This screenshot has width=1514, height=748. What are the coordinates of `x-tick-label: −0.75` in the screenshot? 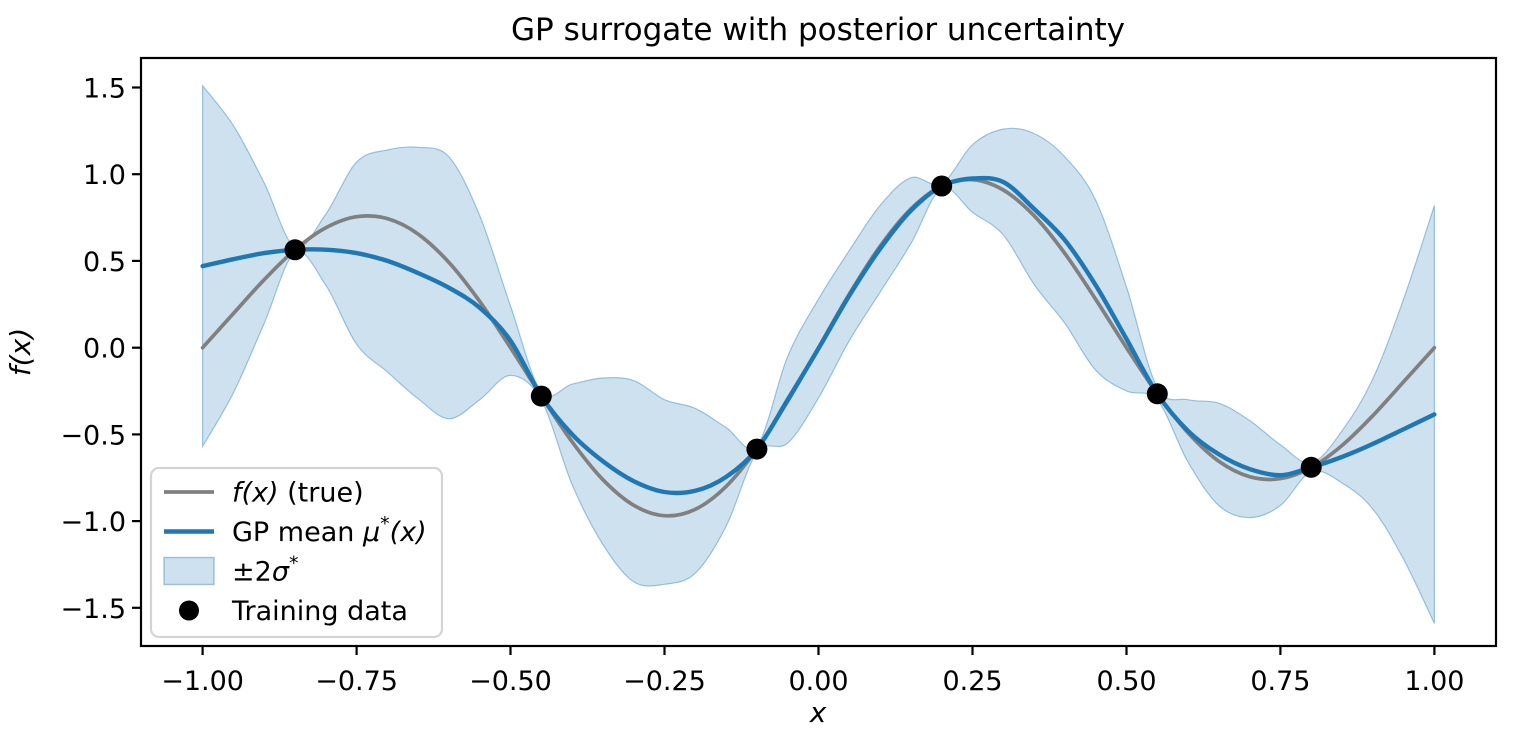 It's located at (356, 681).